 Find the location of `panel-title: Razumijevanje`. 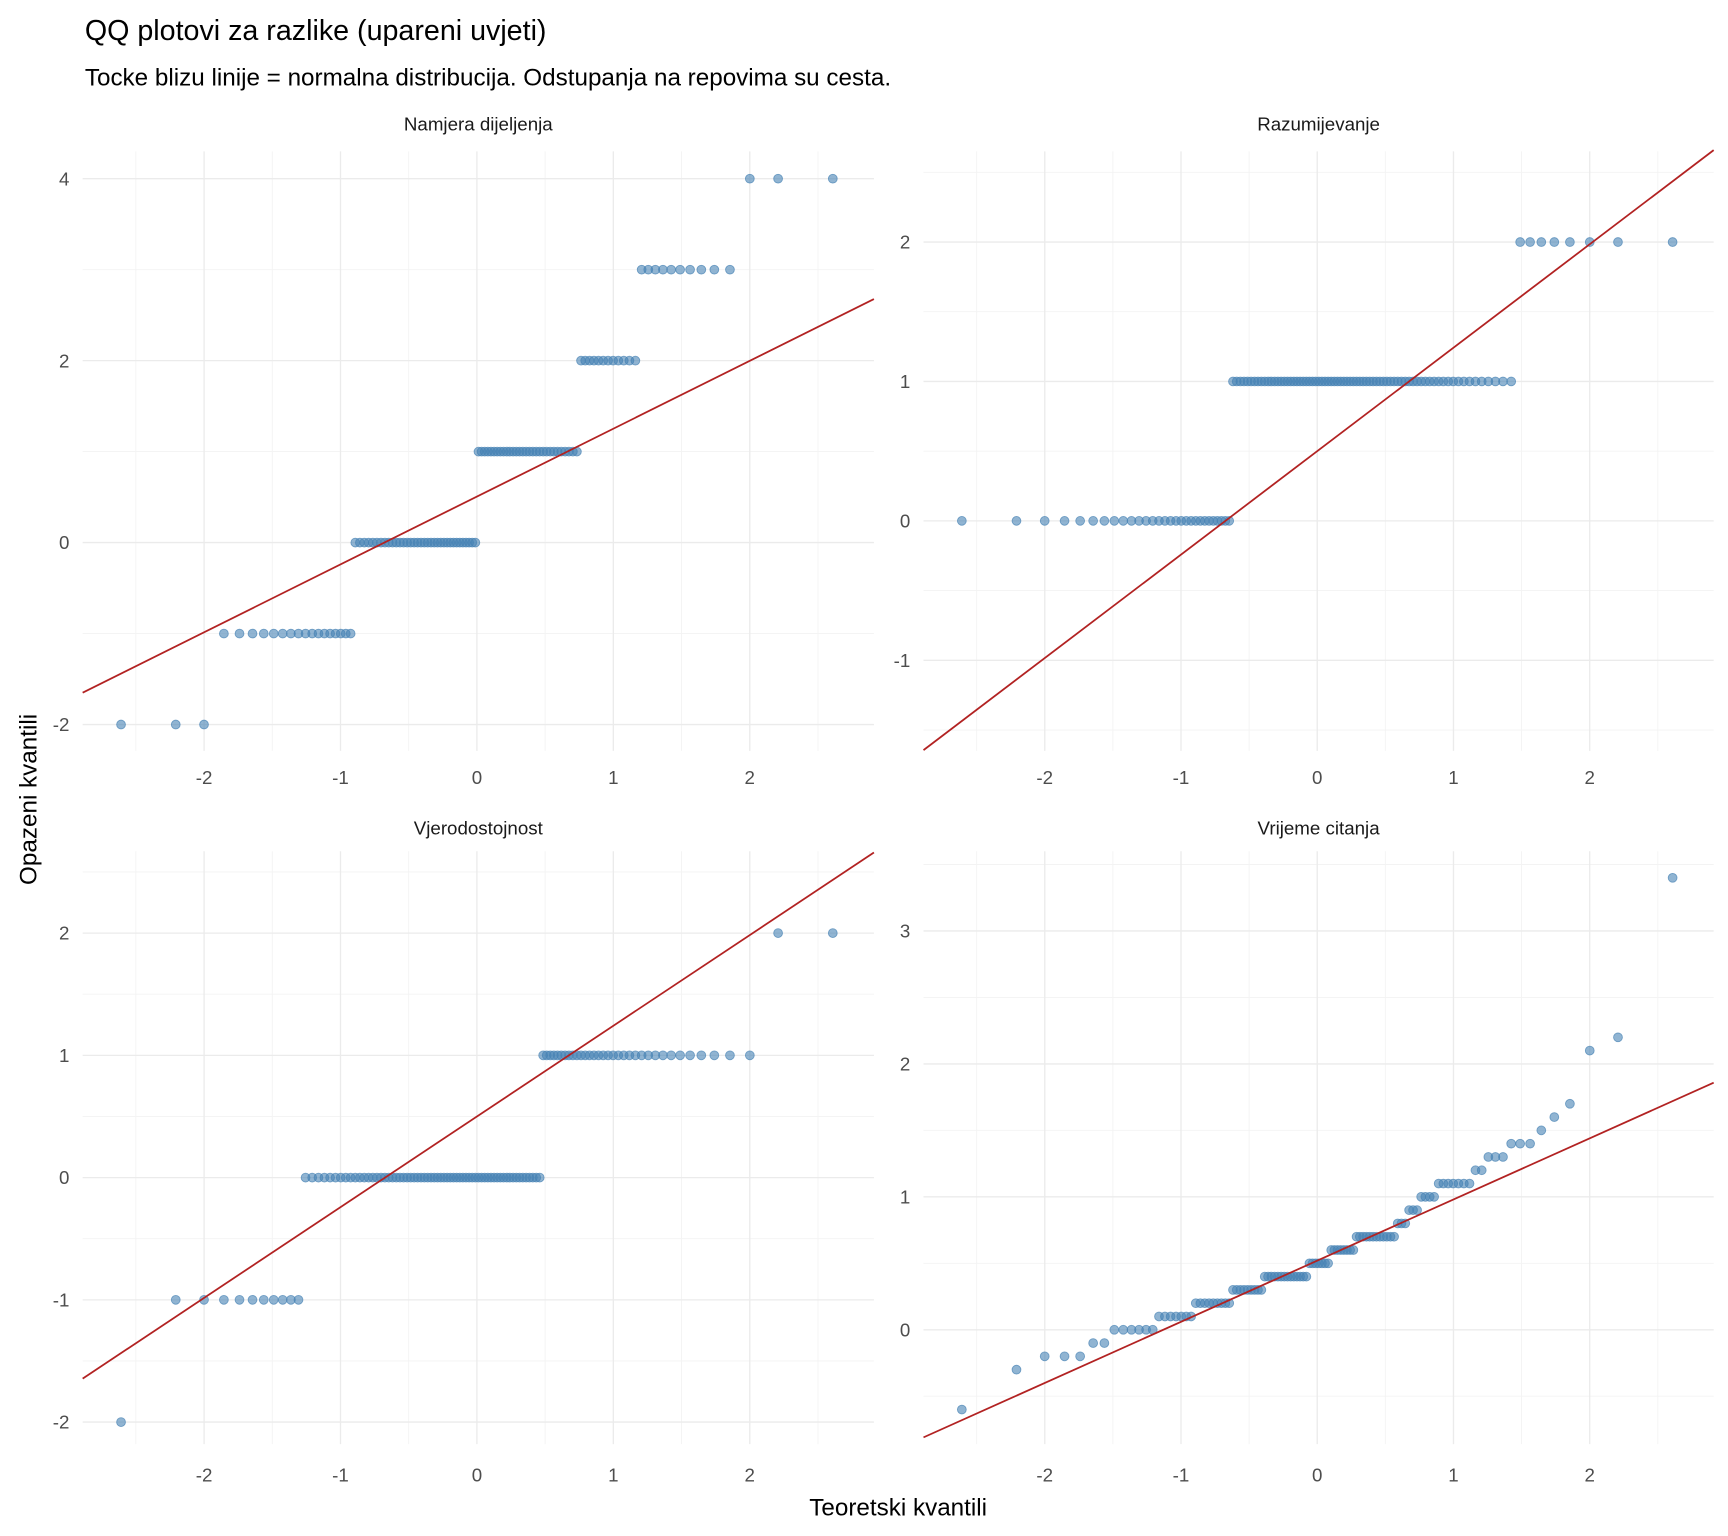

panel-title: Razumijevanje is located at coordinates (1318, 123).